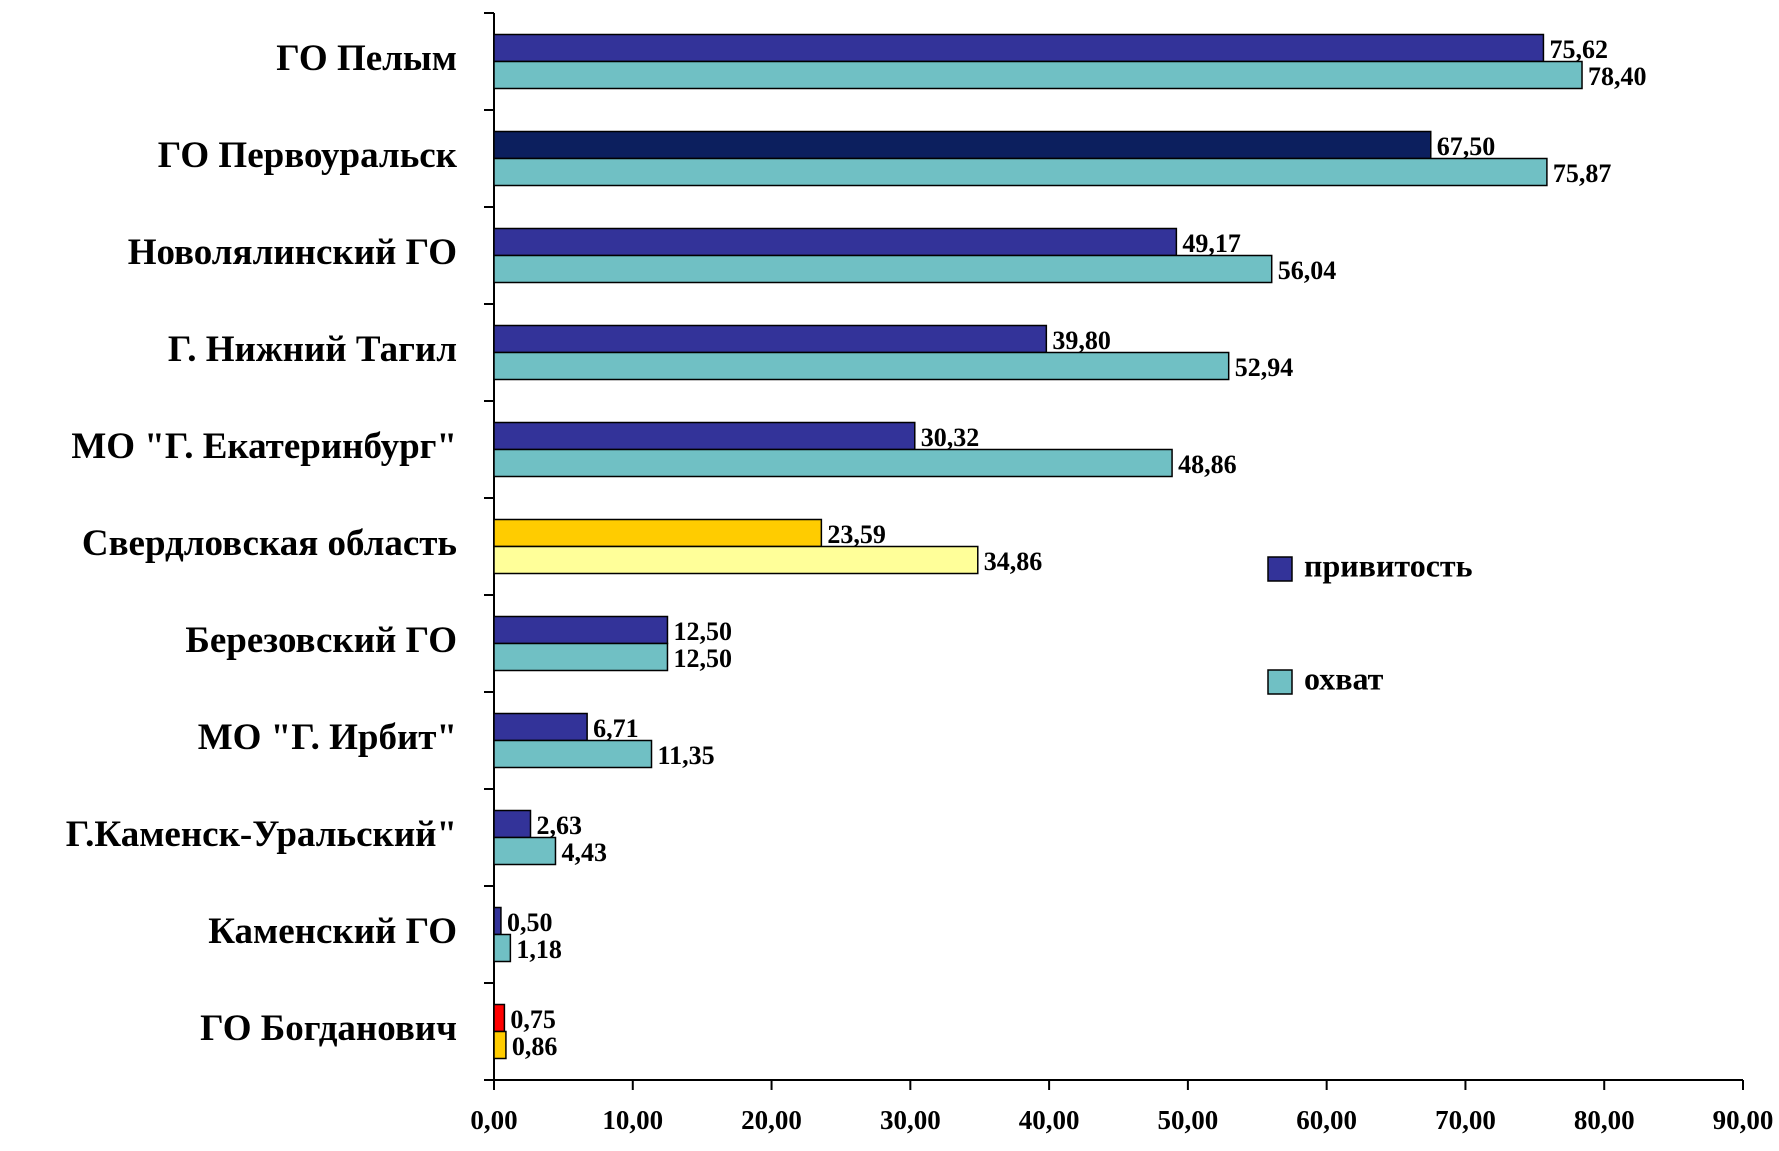 The image size is (1779, 1151). Describe the element at coordinates (1578, 49) in the screenshot. I see `data-label: 75,62` at that location.